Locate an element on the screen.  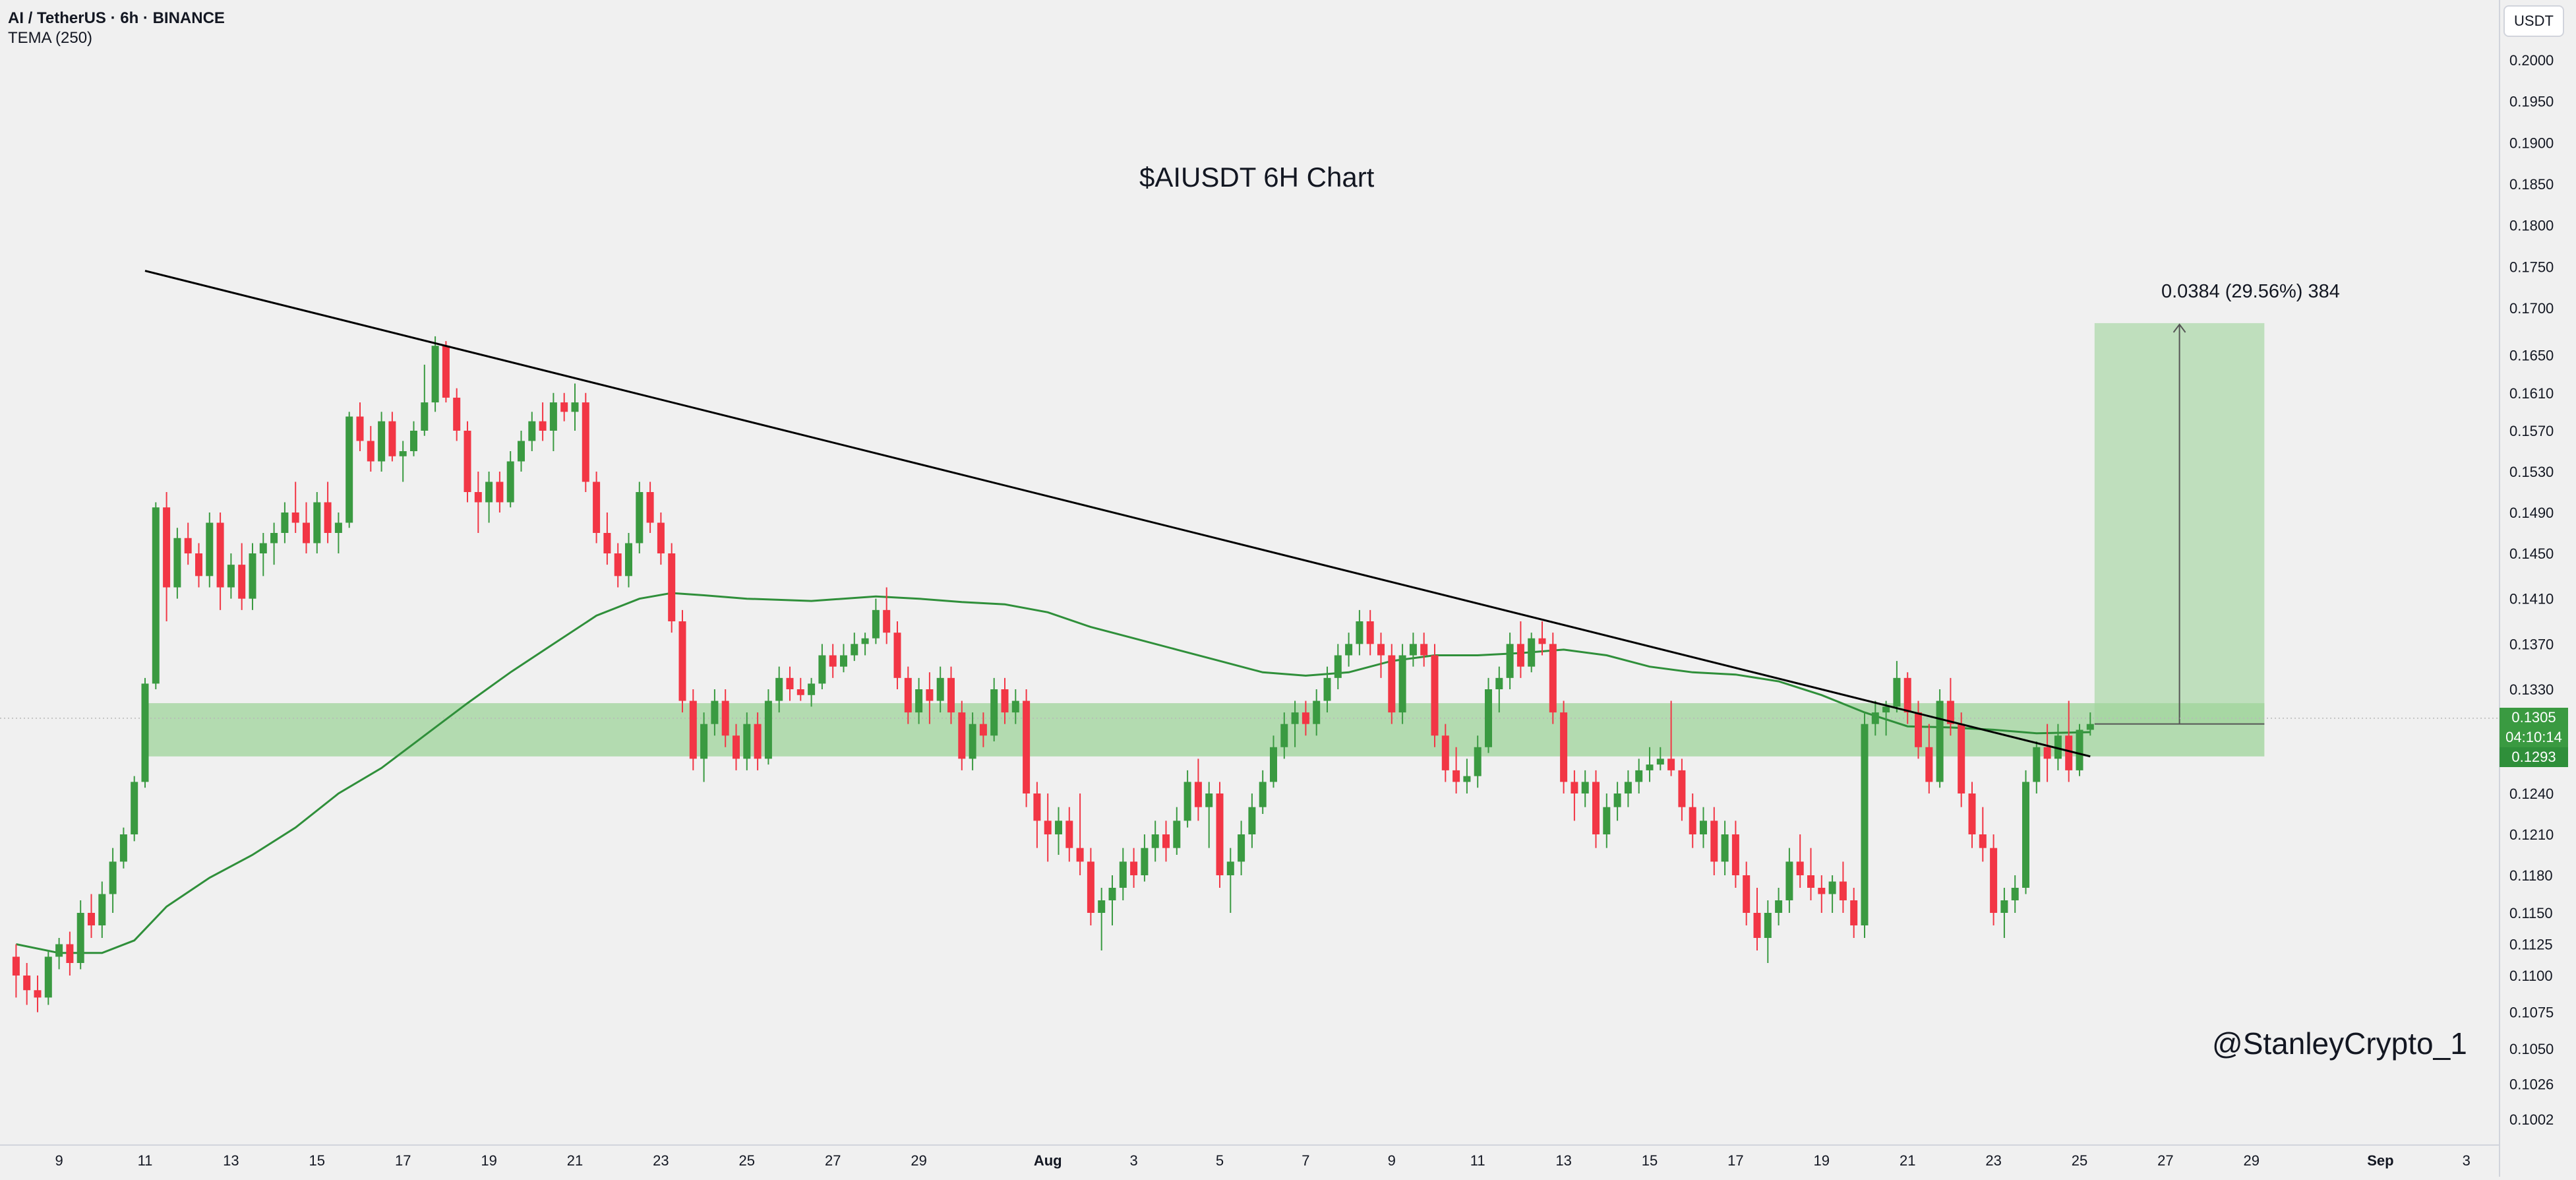
y-tick-label: 0.1950 is located at coordinates (2531, 102).